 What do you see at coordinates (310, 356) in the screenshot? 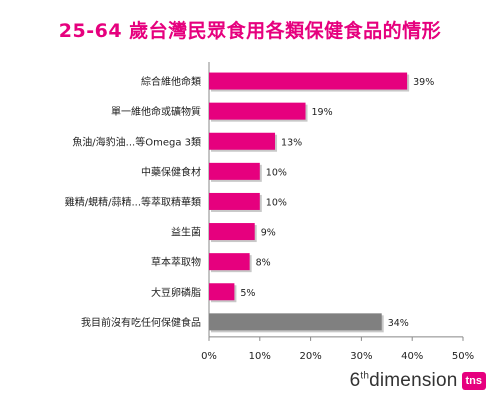
I see `x-tick-label: 20%` at bounding box center [310, 356].